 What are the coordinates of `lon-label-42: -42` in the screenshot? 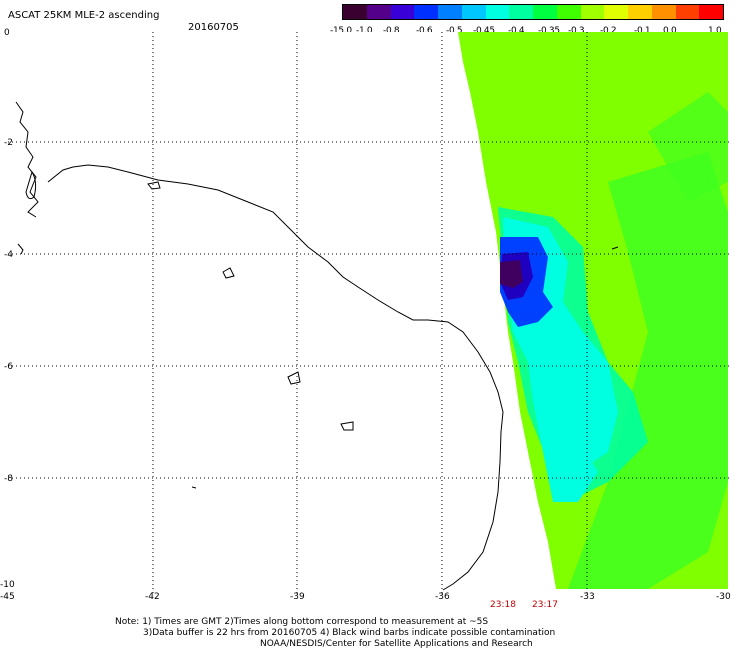 It's located at (152, 597).